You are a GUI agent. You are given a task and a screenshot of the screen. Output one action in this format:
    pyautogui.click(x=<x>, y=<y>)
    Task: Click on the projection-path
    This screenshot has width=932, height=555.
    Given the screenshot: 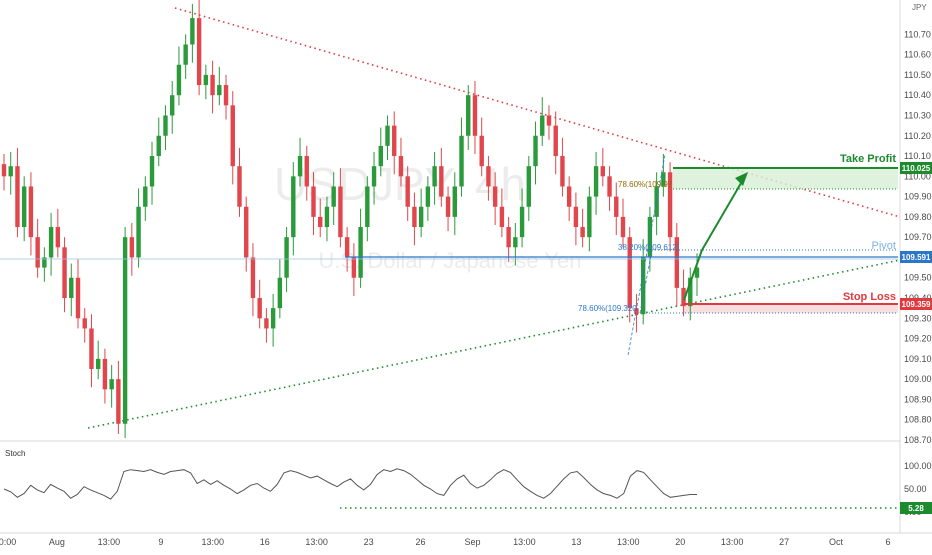 What is the action you would take?
    pyautogui.click(x=714, y=239)
    